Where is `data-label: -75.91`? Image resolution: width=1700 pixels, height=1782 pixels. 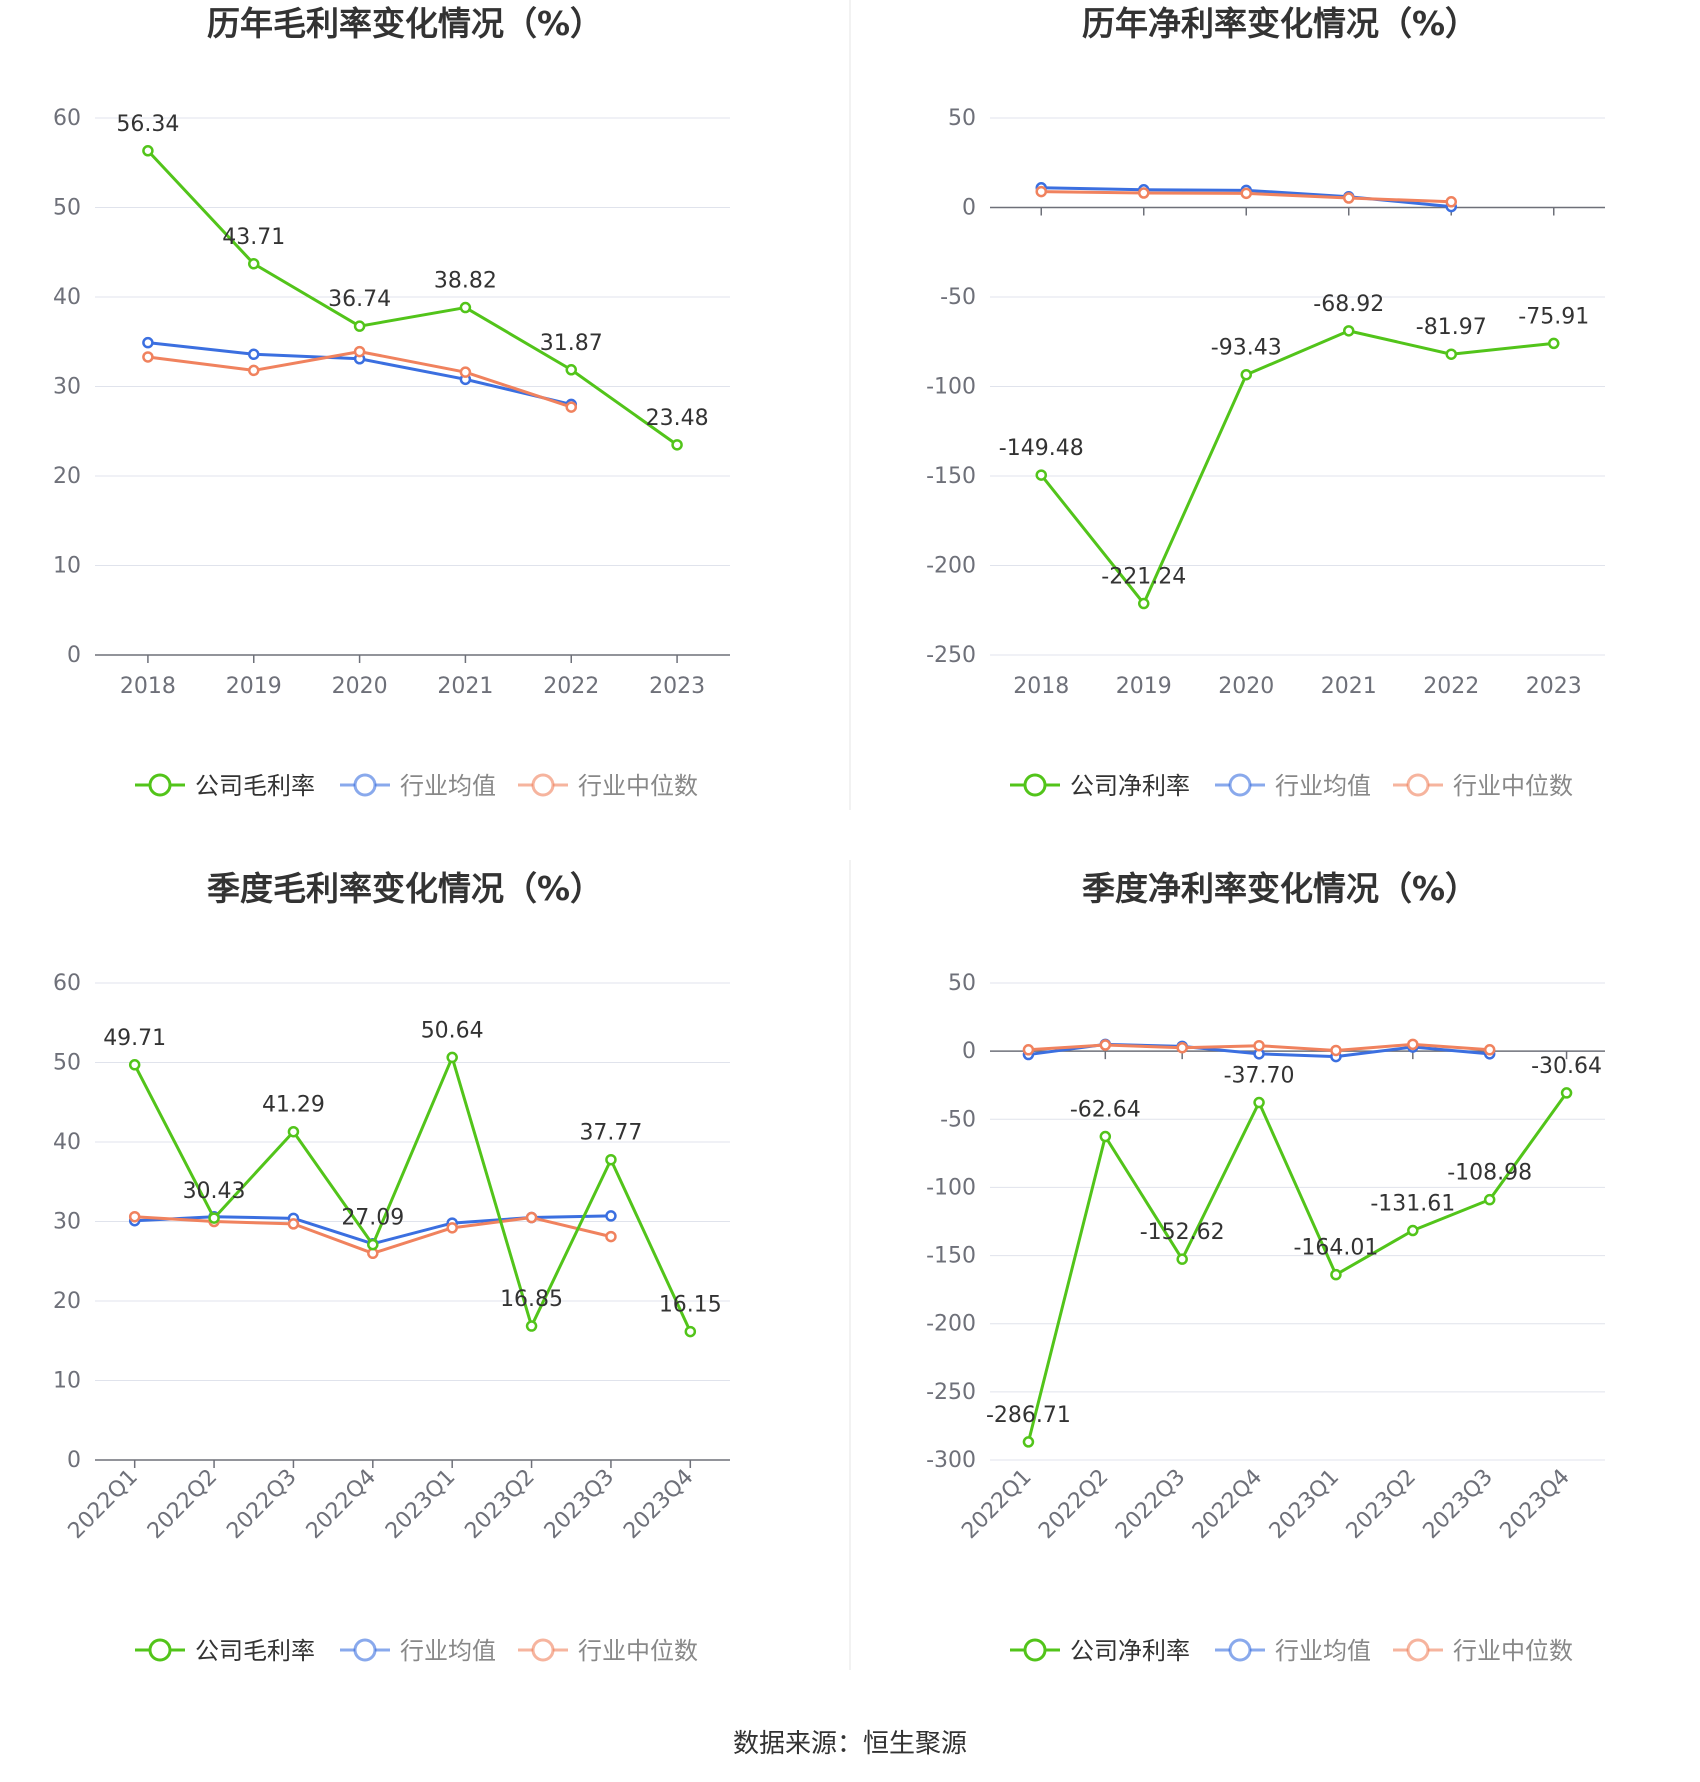 data-label: -75.91 is located at coordinates (1553, 316).